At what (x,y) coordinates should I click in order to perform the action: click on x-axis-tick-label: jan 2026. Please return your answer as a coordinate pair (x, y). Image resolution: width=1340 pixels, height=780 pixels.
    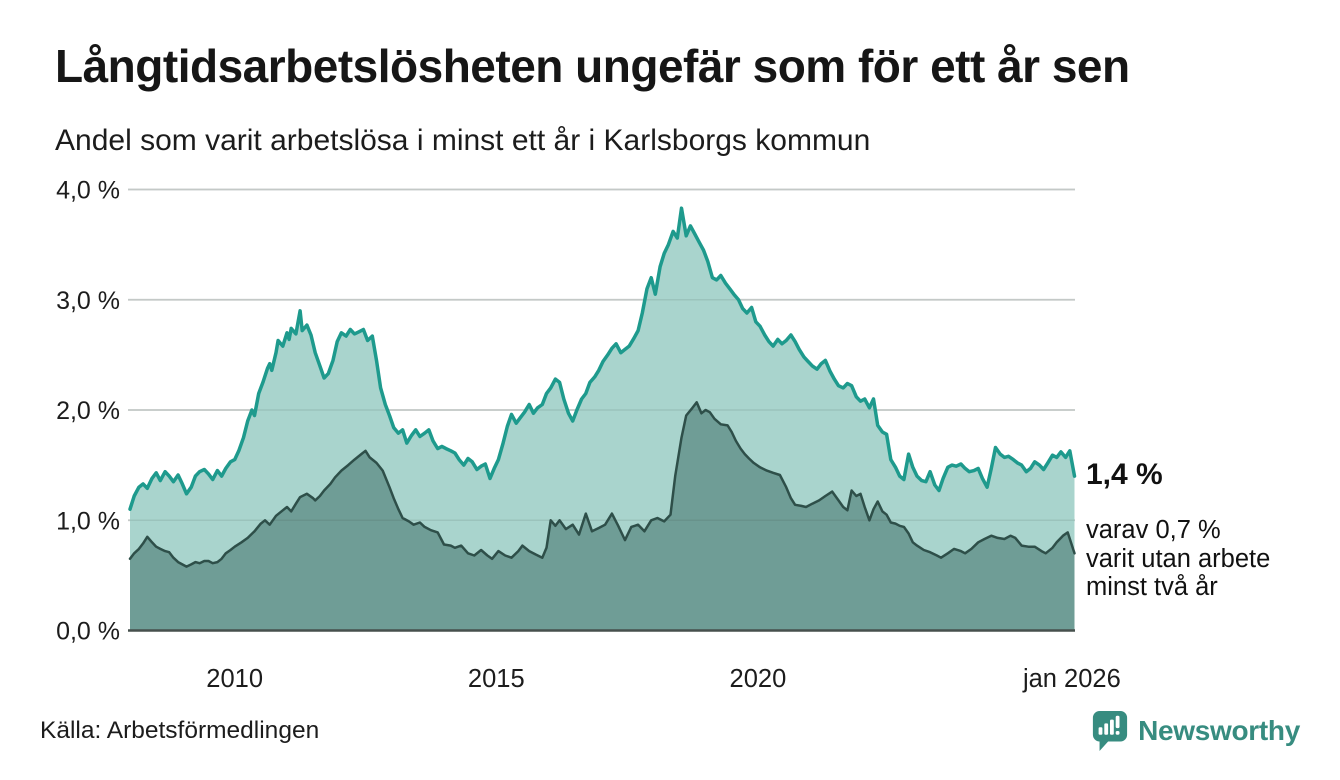
    Looking at the image, I should click on (1071, 679).